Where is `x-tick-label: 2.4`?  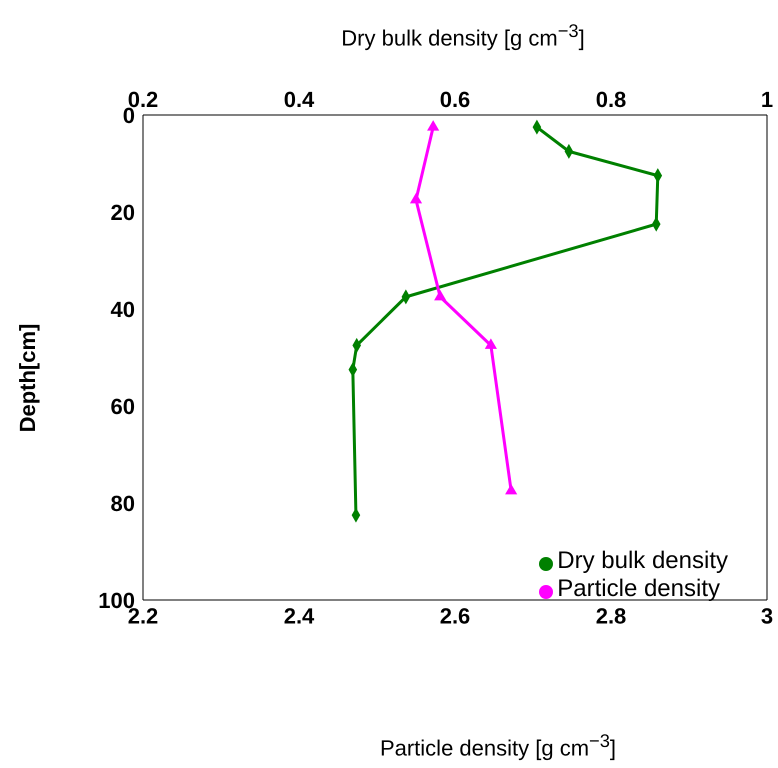 x-tick-label: 2.4 is located at coordinates (300, 616).